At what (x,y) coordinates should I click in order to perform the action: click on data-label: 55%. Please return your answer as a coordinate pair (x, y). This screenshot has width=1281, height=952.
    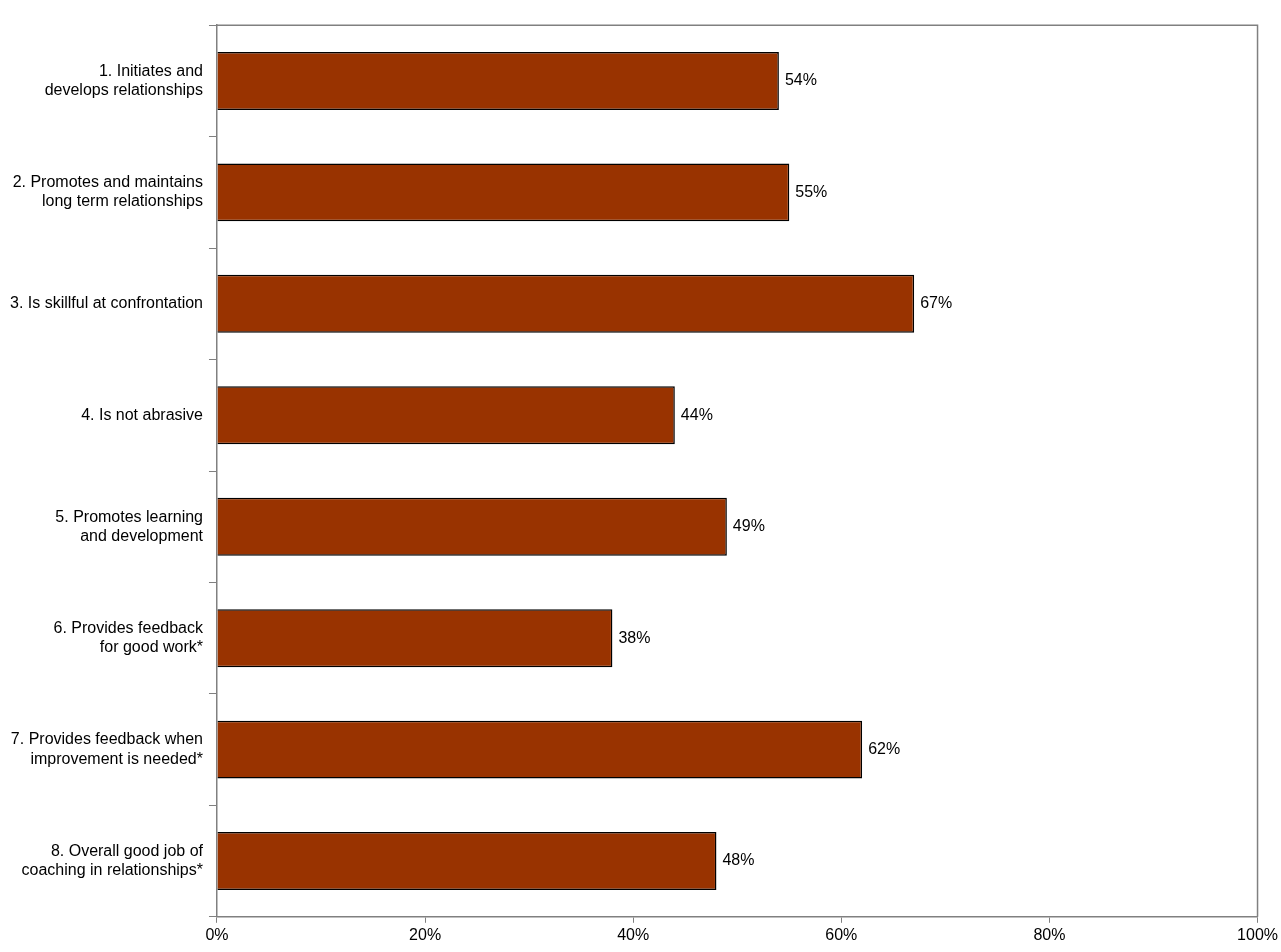
    Looking at the image, I should click on (811, 191).